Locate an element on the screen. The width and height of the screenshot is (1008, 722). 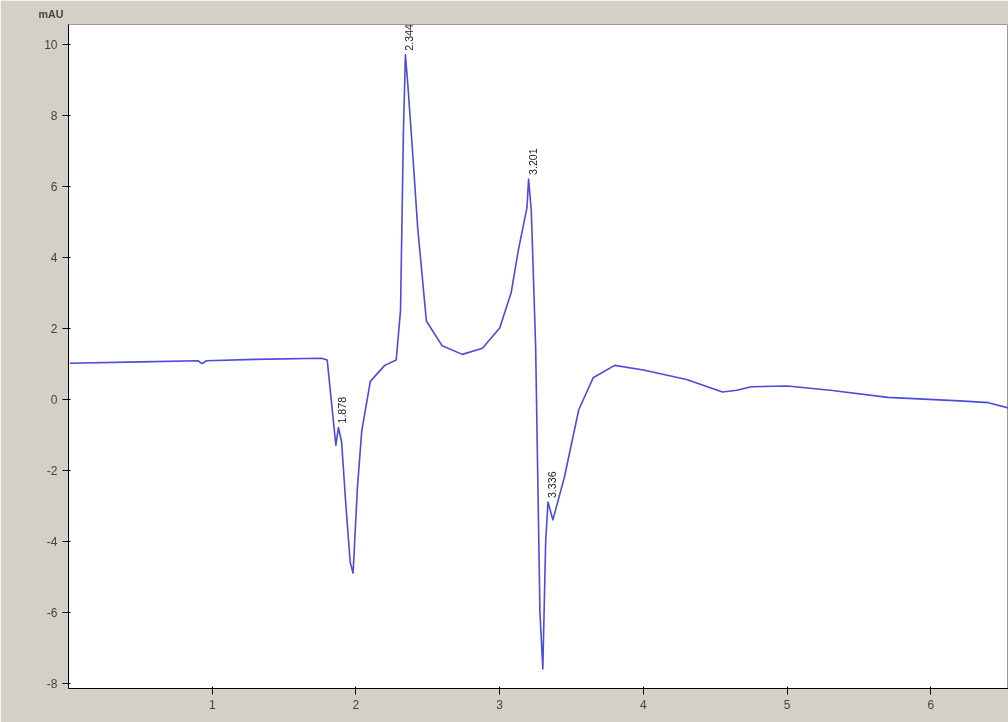
y-tick-label: 8 is located at coordinates (54, 115).